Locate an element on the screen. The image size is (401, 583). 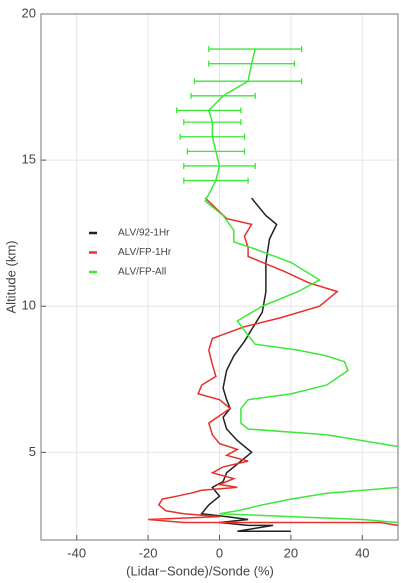
legend-label: ALV/FP-1Hr is located at coordinates (145, 252).